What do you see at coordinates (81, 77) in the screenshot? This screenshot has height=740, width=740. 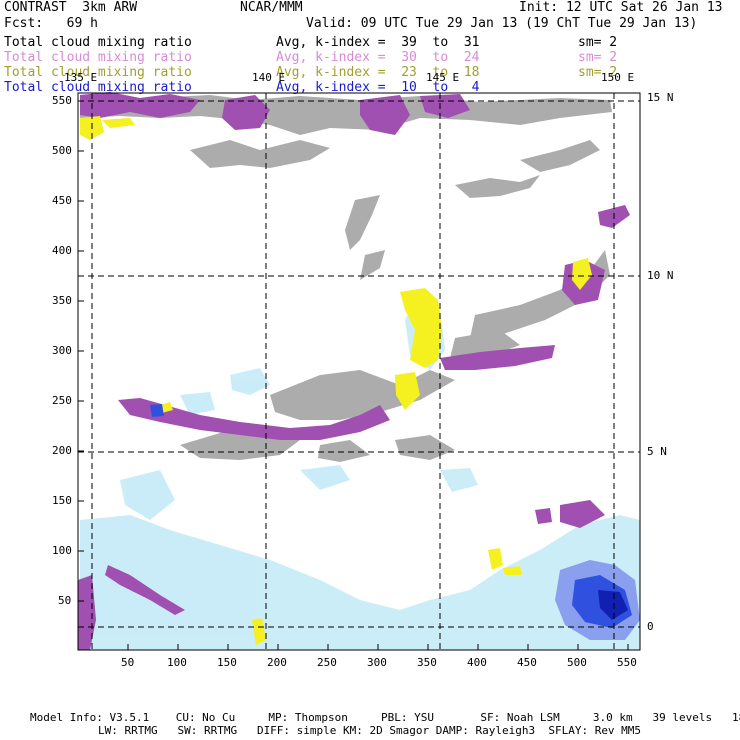 I see `lon-label-135: 135 E` at bounding box center [81, 77].